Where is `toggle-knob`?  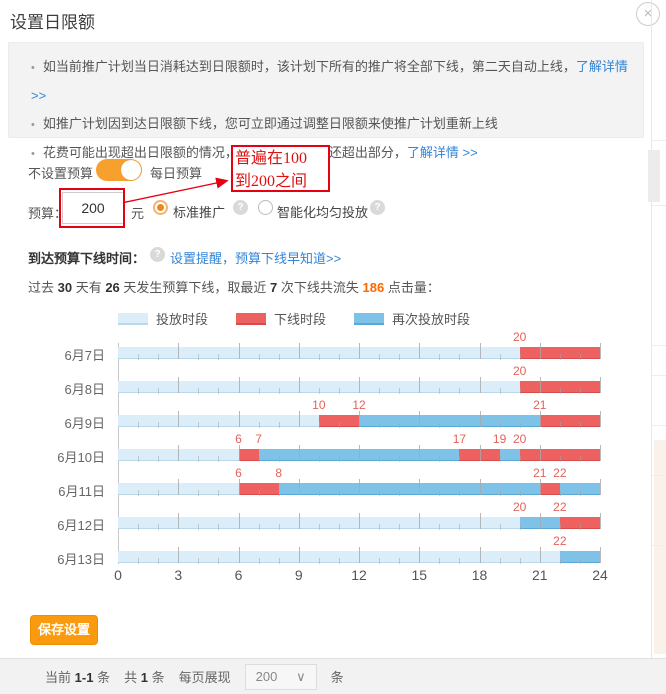
toggle-knob is located at coordinates (131, 170).